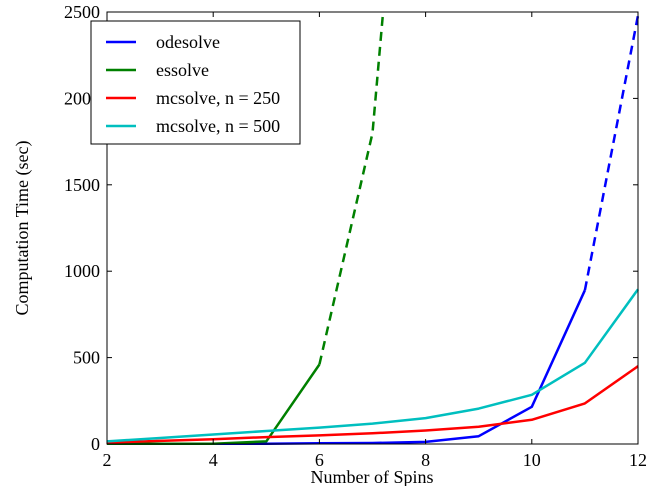 The height and width of the screenshot is (486, 670). Describe the element at coordinates (82, 185) in the screenshot. I see `y-tick-label: 1500` at that location.